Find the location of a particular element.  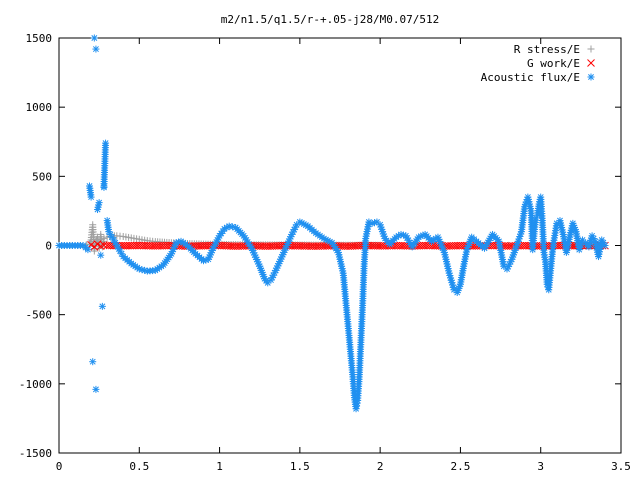

legend-label: G work/E is located at coordinates (553, 63).